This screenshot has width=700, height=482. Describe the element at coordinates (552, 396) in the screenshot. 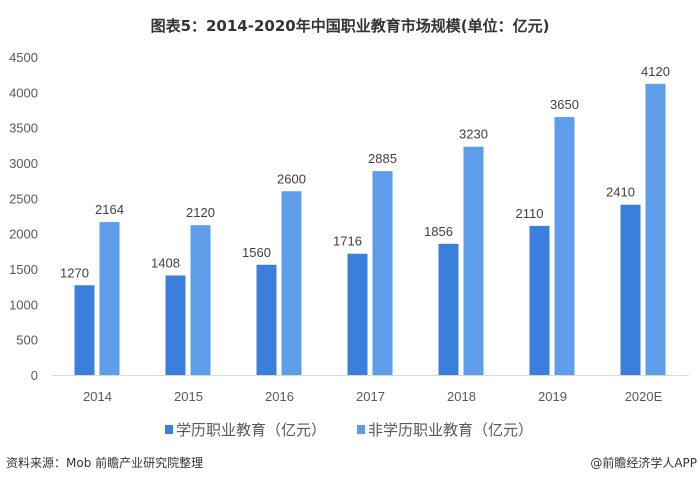

I see `x-tick-label: 2019` at that location.